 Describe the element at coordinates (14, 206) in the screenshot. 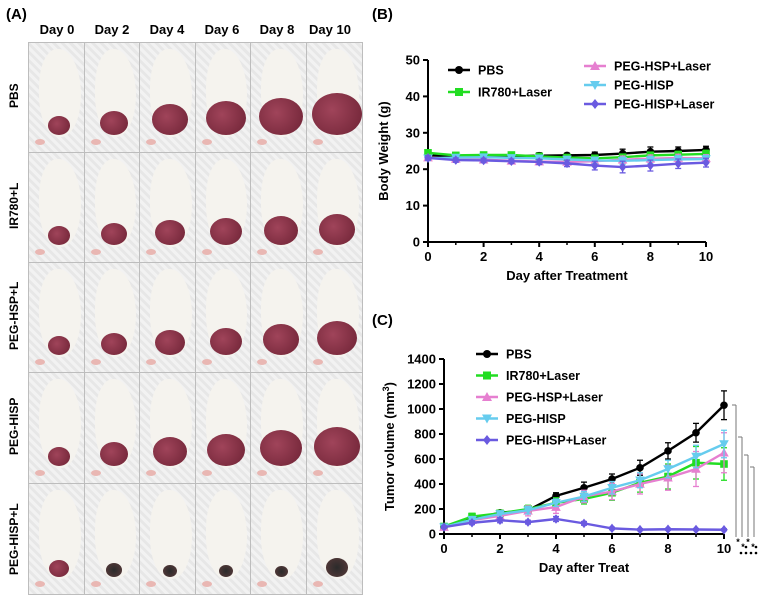

I see `row-label: IR780+L` at that location.